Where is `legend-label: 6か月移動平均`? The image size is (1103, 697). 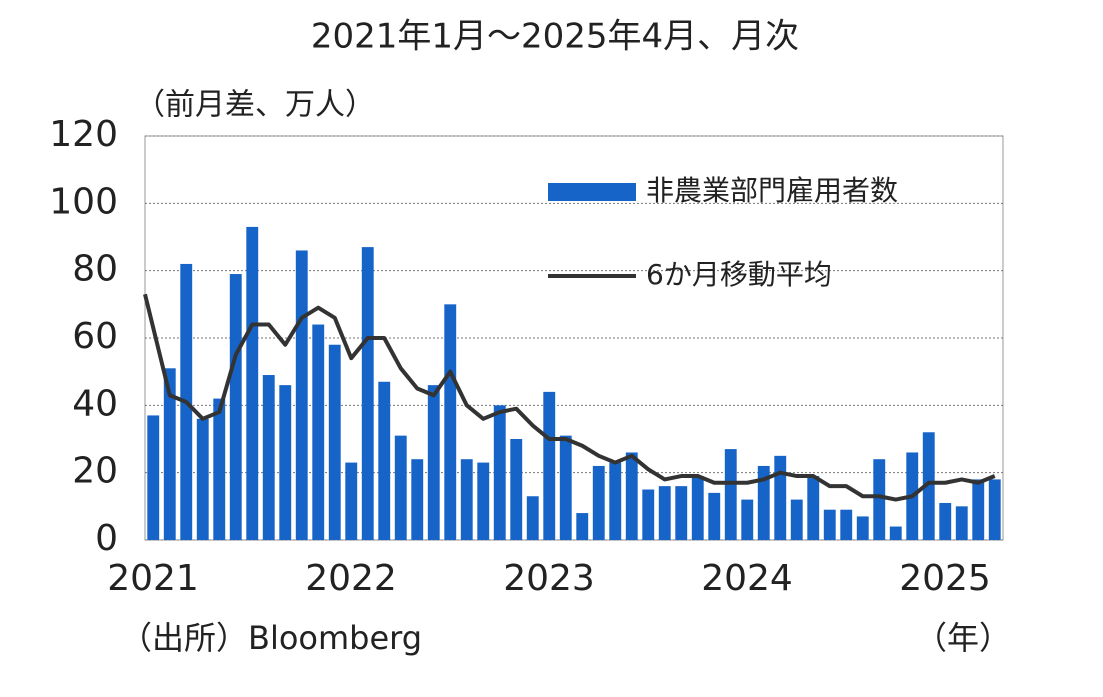
legend-label: 6か月移動平均 is located at coordinates (739, 274).